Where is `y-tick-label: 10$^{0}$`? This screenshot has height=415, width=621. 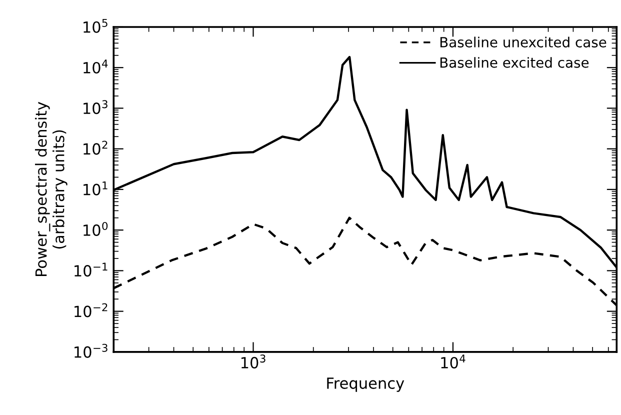
y-tick-label: 10$^{0}$ is located at coordinates (96, 229).